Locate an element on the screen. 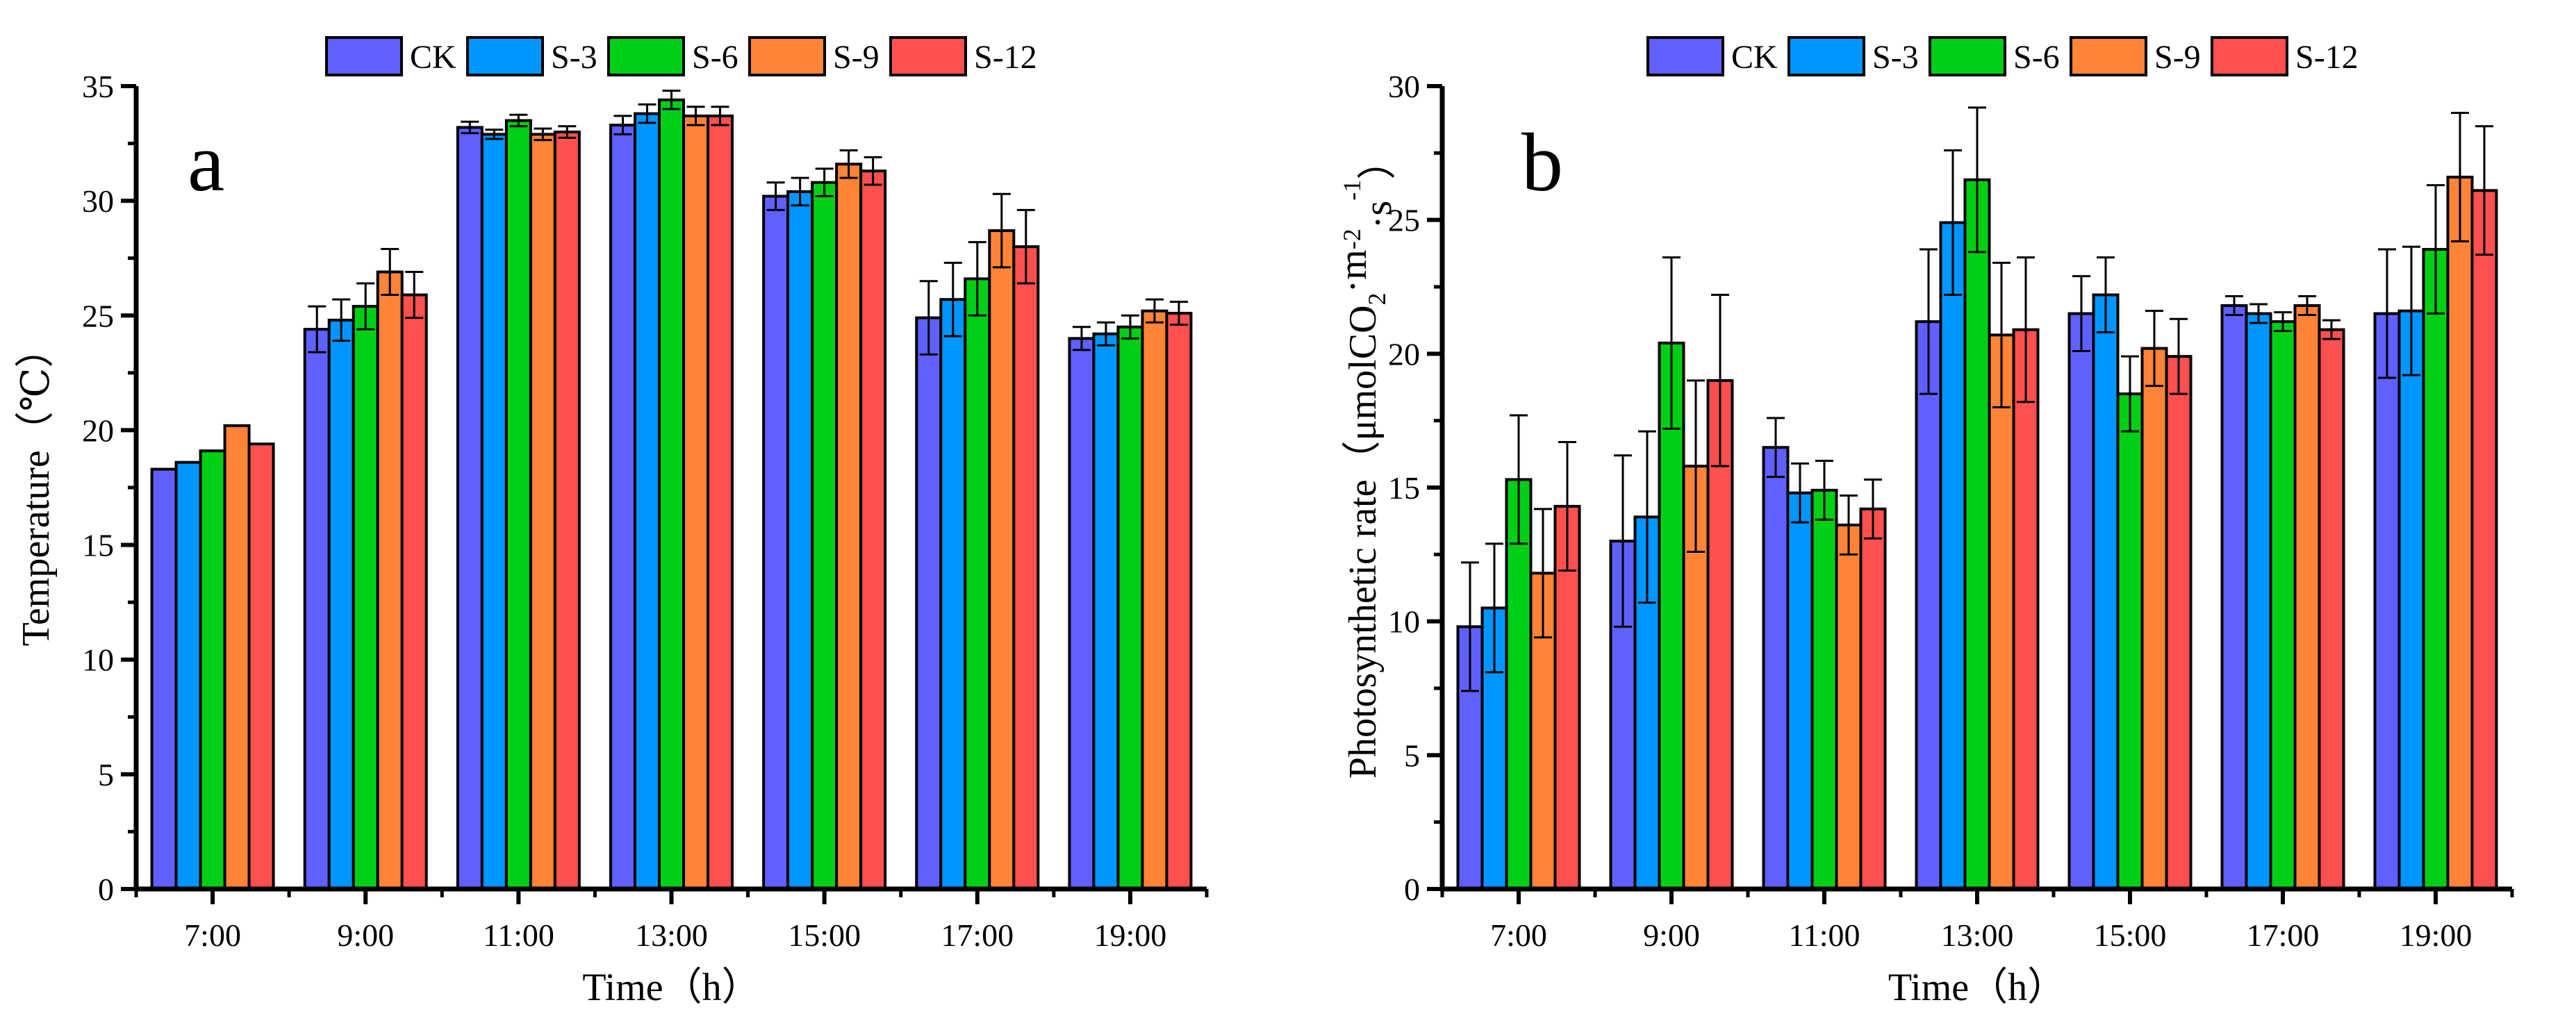 The height and width of the screenshot is (1014, 2576). x-tick-label: 7:00 is located at coordinates (1519, 935).